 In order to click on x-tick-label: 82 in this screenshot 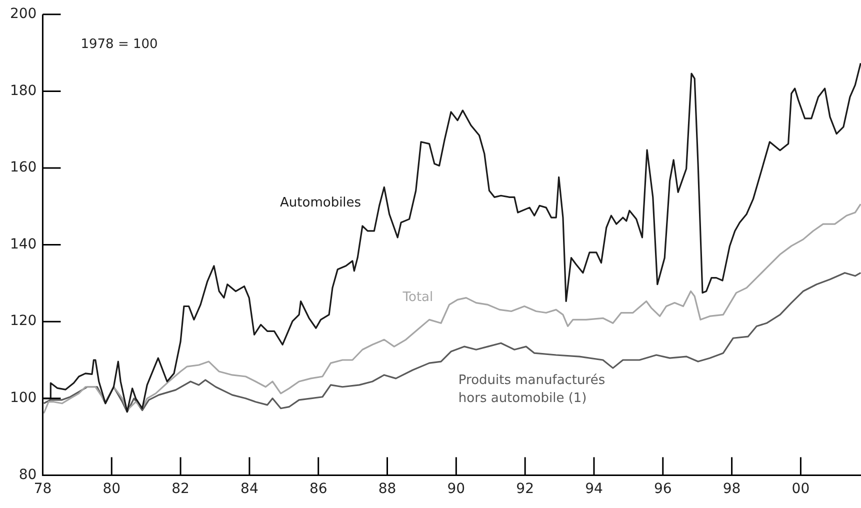, I will do `click(181, 489)`.